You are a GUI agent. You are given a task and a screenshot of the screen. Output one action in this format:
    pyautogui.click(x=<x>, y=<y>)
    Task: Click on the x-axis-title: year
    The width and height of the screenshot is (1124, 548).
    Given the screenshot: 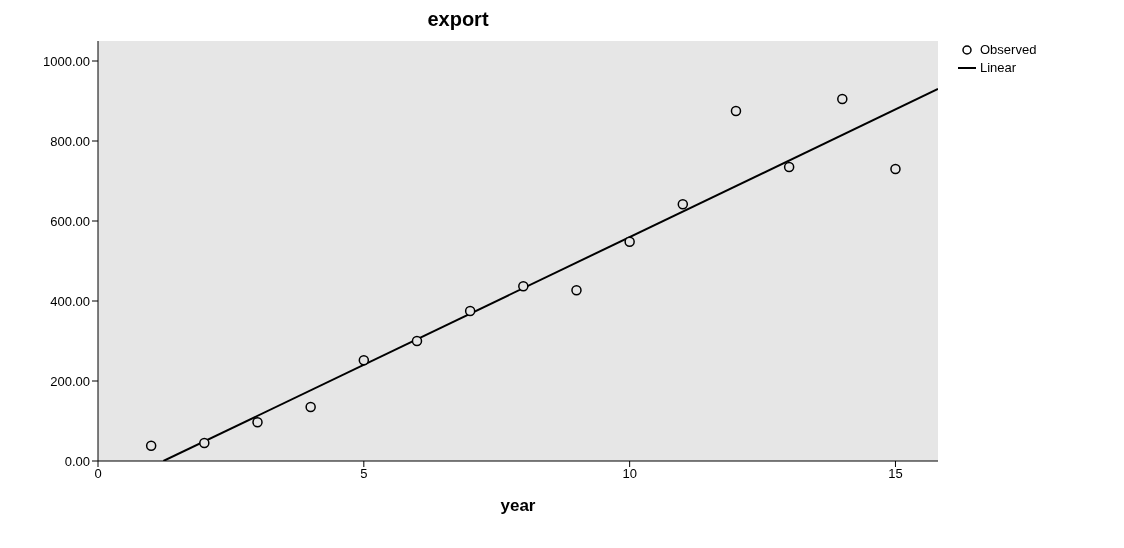 What is the action you would take?
    pyautogui.click(x=518, y=505)
    